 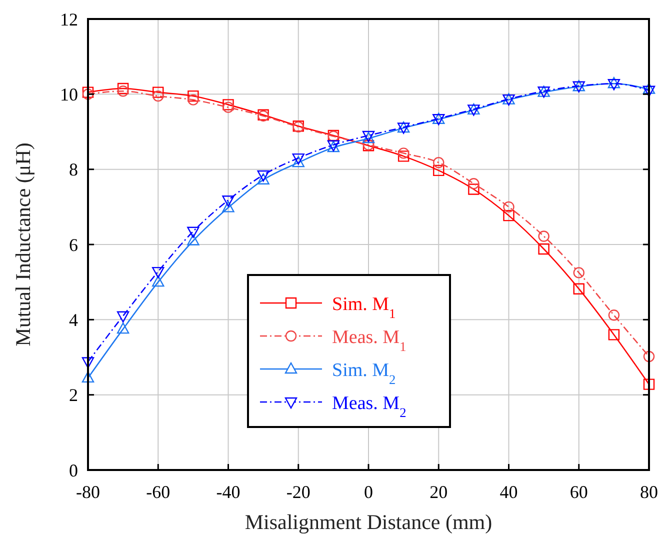 I want to click on legend-label: Meas. M$_{2}$, so click(x=369, y=406).